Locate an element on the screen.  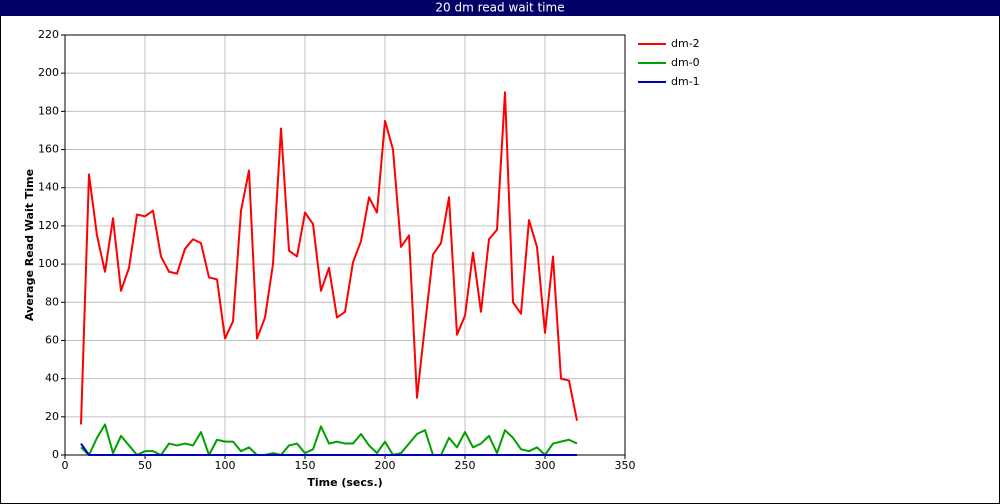
y-tick-label: 60 is located at coordinates (52, 339).